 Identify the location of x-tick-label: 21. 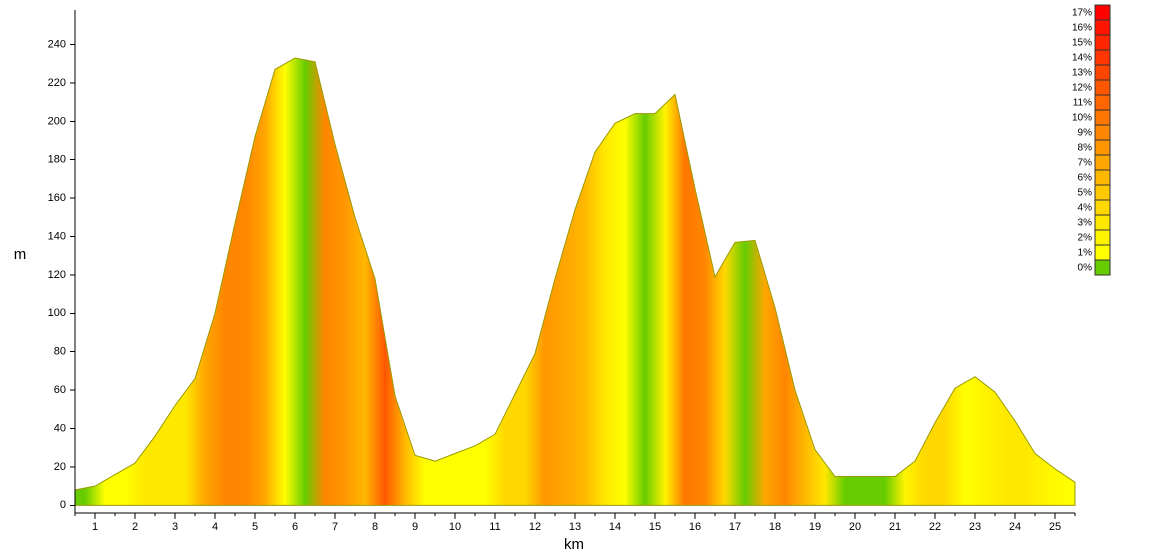
(895, 527).